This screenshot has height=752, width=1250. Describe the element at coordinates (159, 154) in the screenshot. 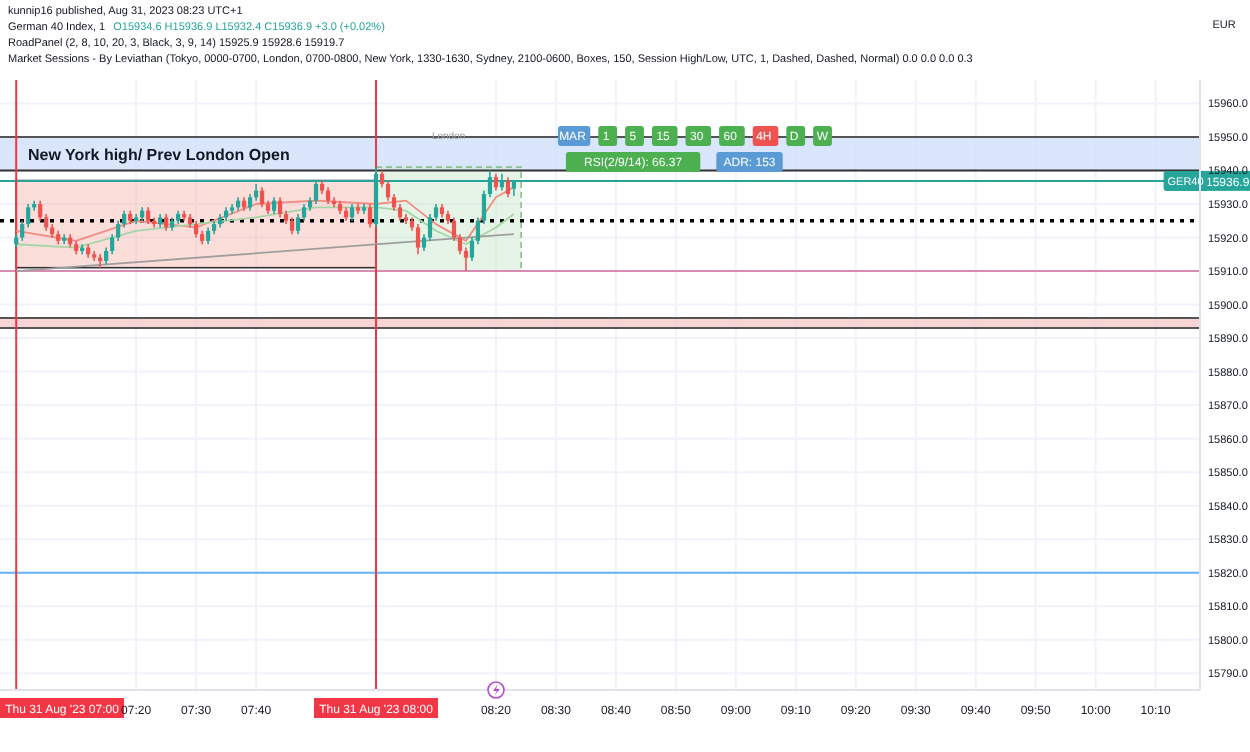

I see `band-label: New York high/ Prev London Open` at that location.